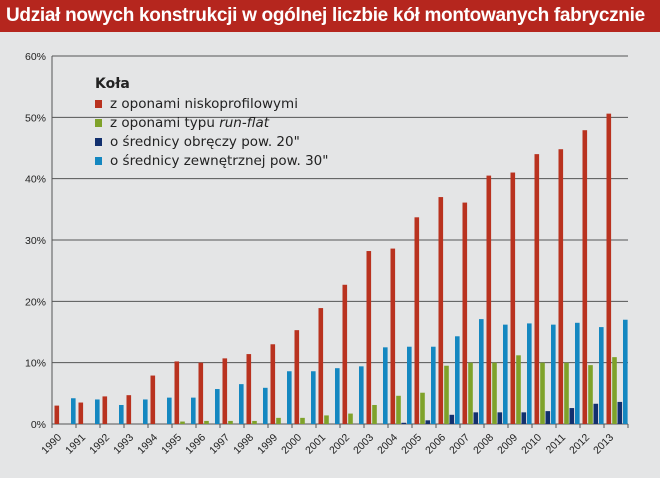 This screenshot has height=478, width=660. I want to click on legend-title: Koła, so click(112, 84).